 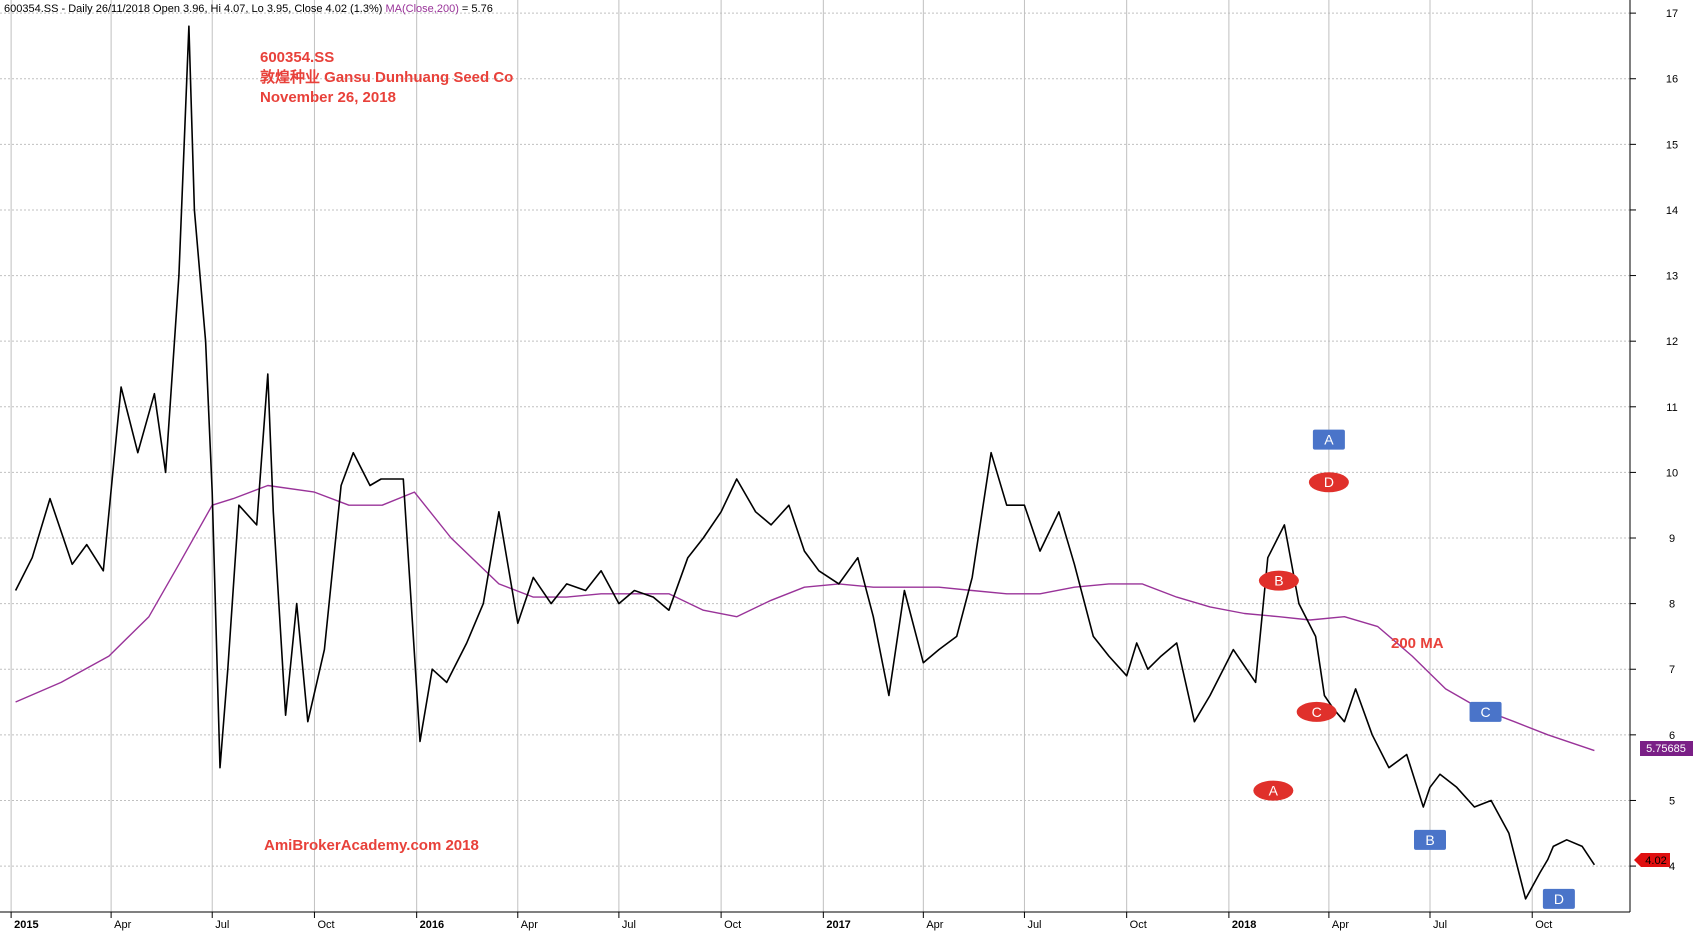 I want to click on wave-markers: A D B C A B C D, so click(x=1414, y=669).